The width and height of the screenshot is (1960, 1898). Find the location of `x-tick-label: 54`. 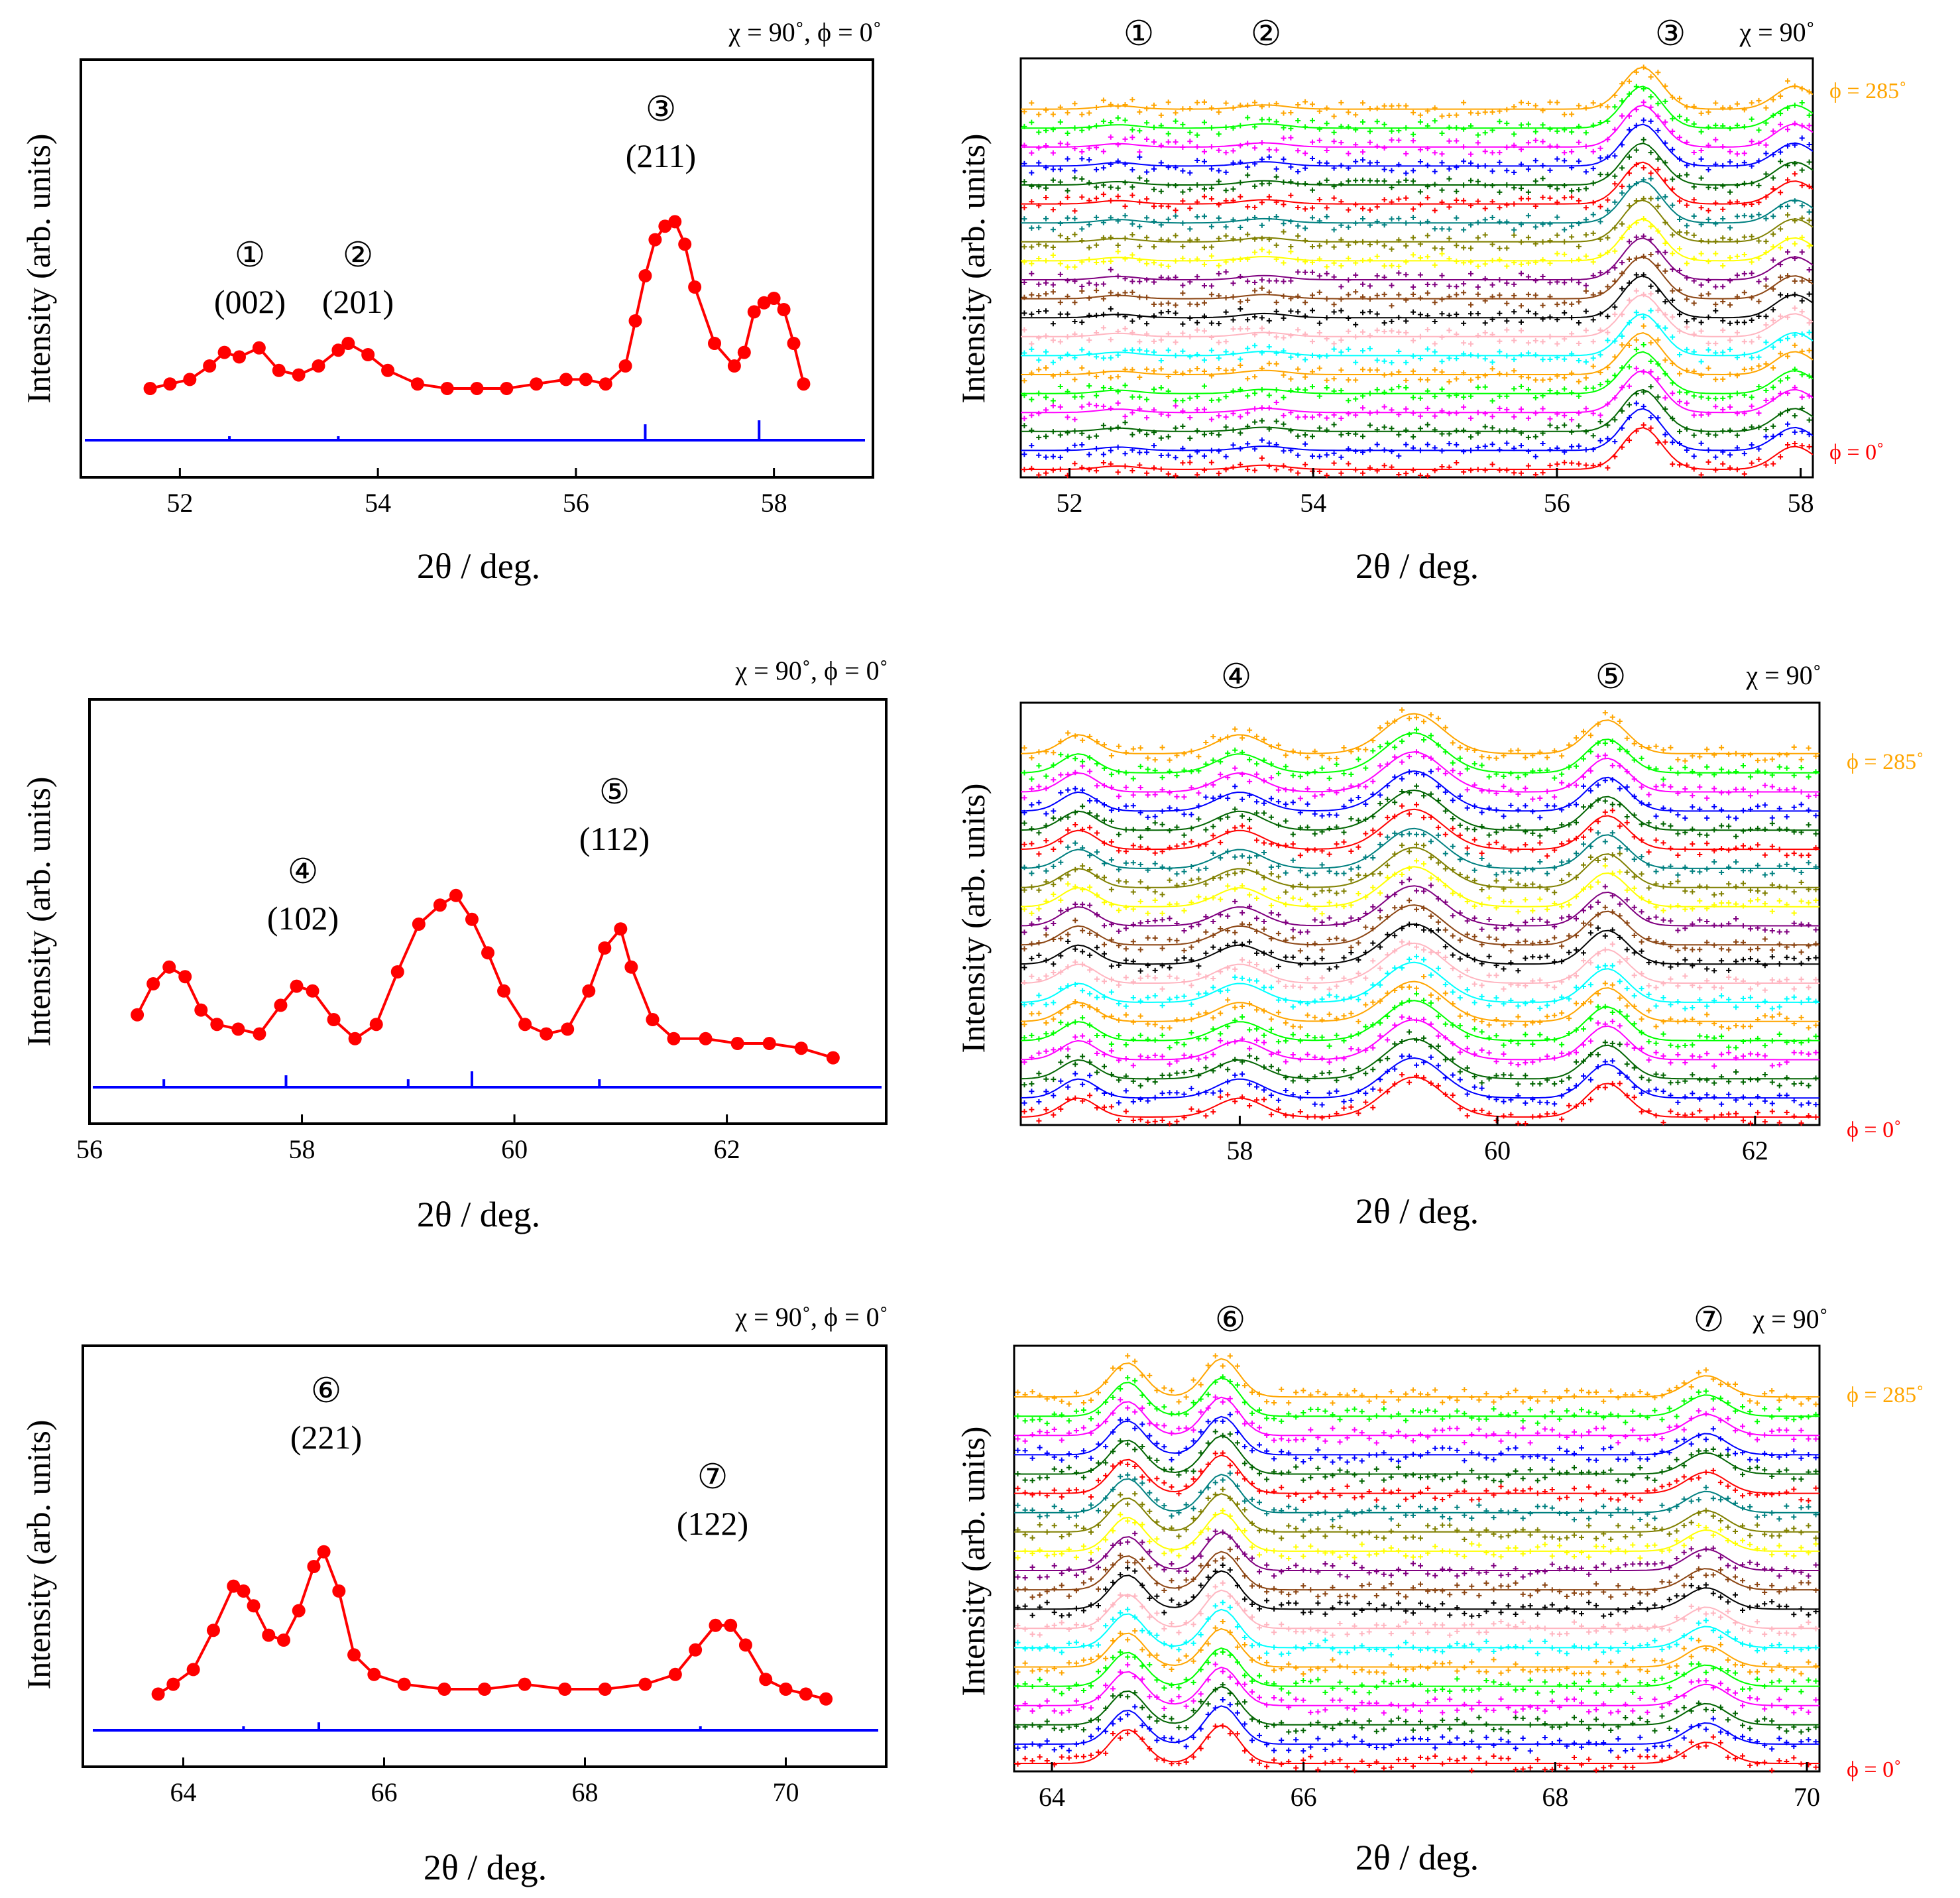

x-tick-label: 54 is located at coordinates (378, 503).